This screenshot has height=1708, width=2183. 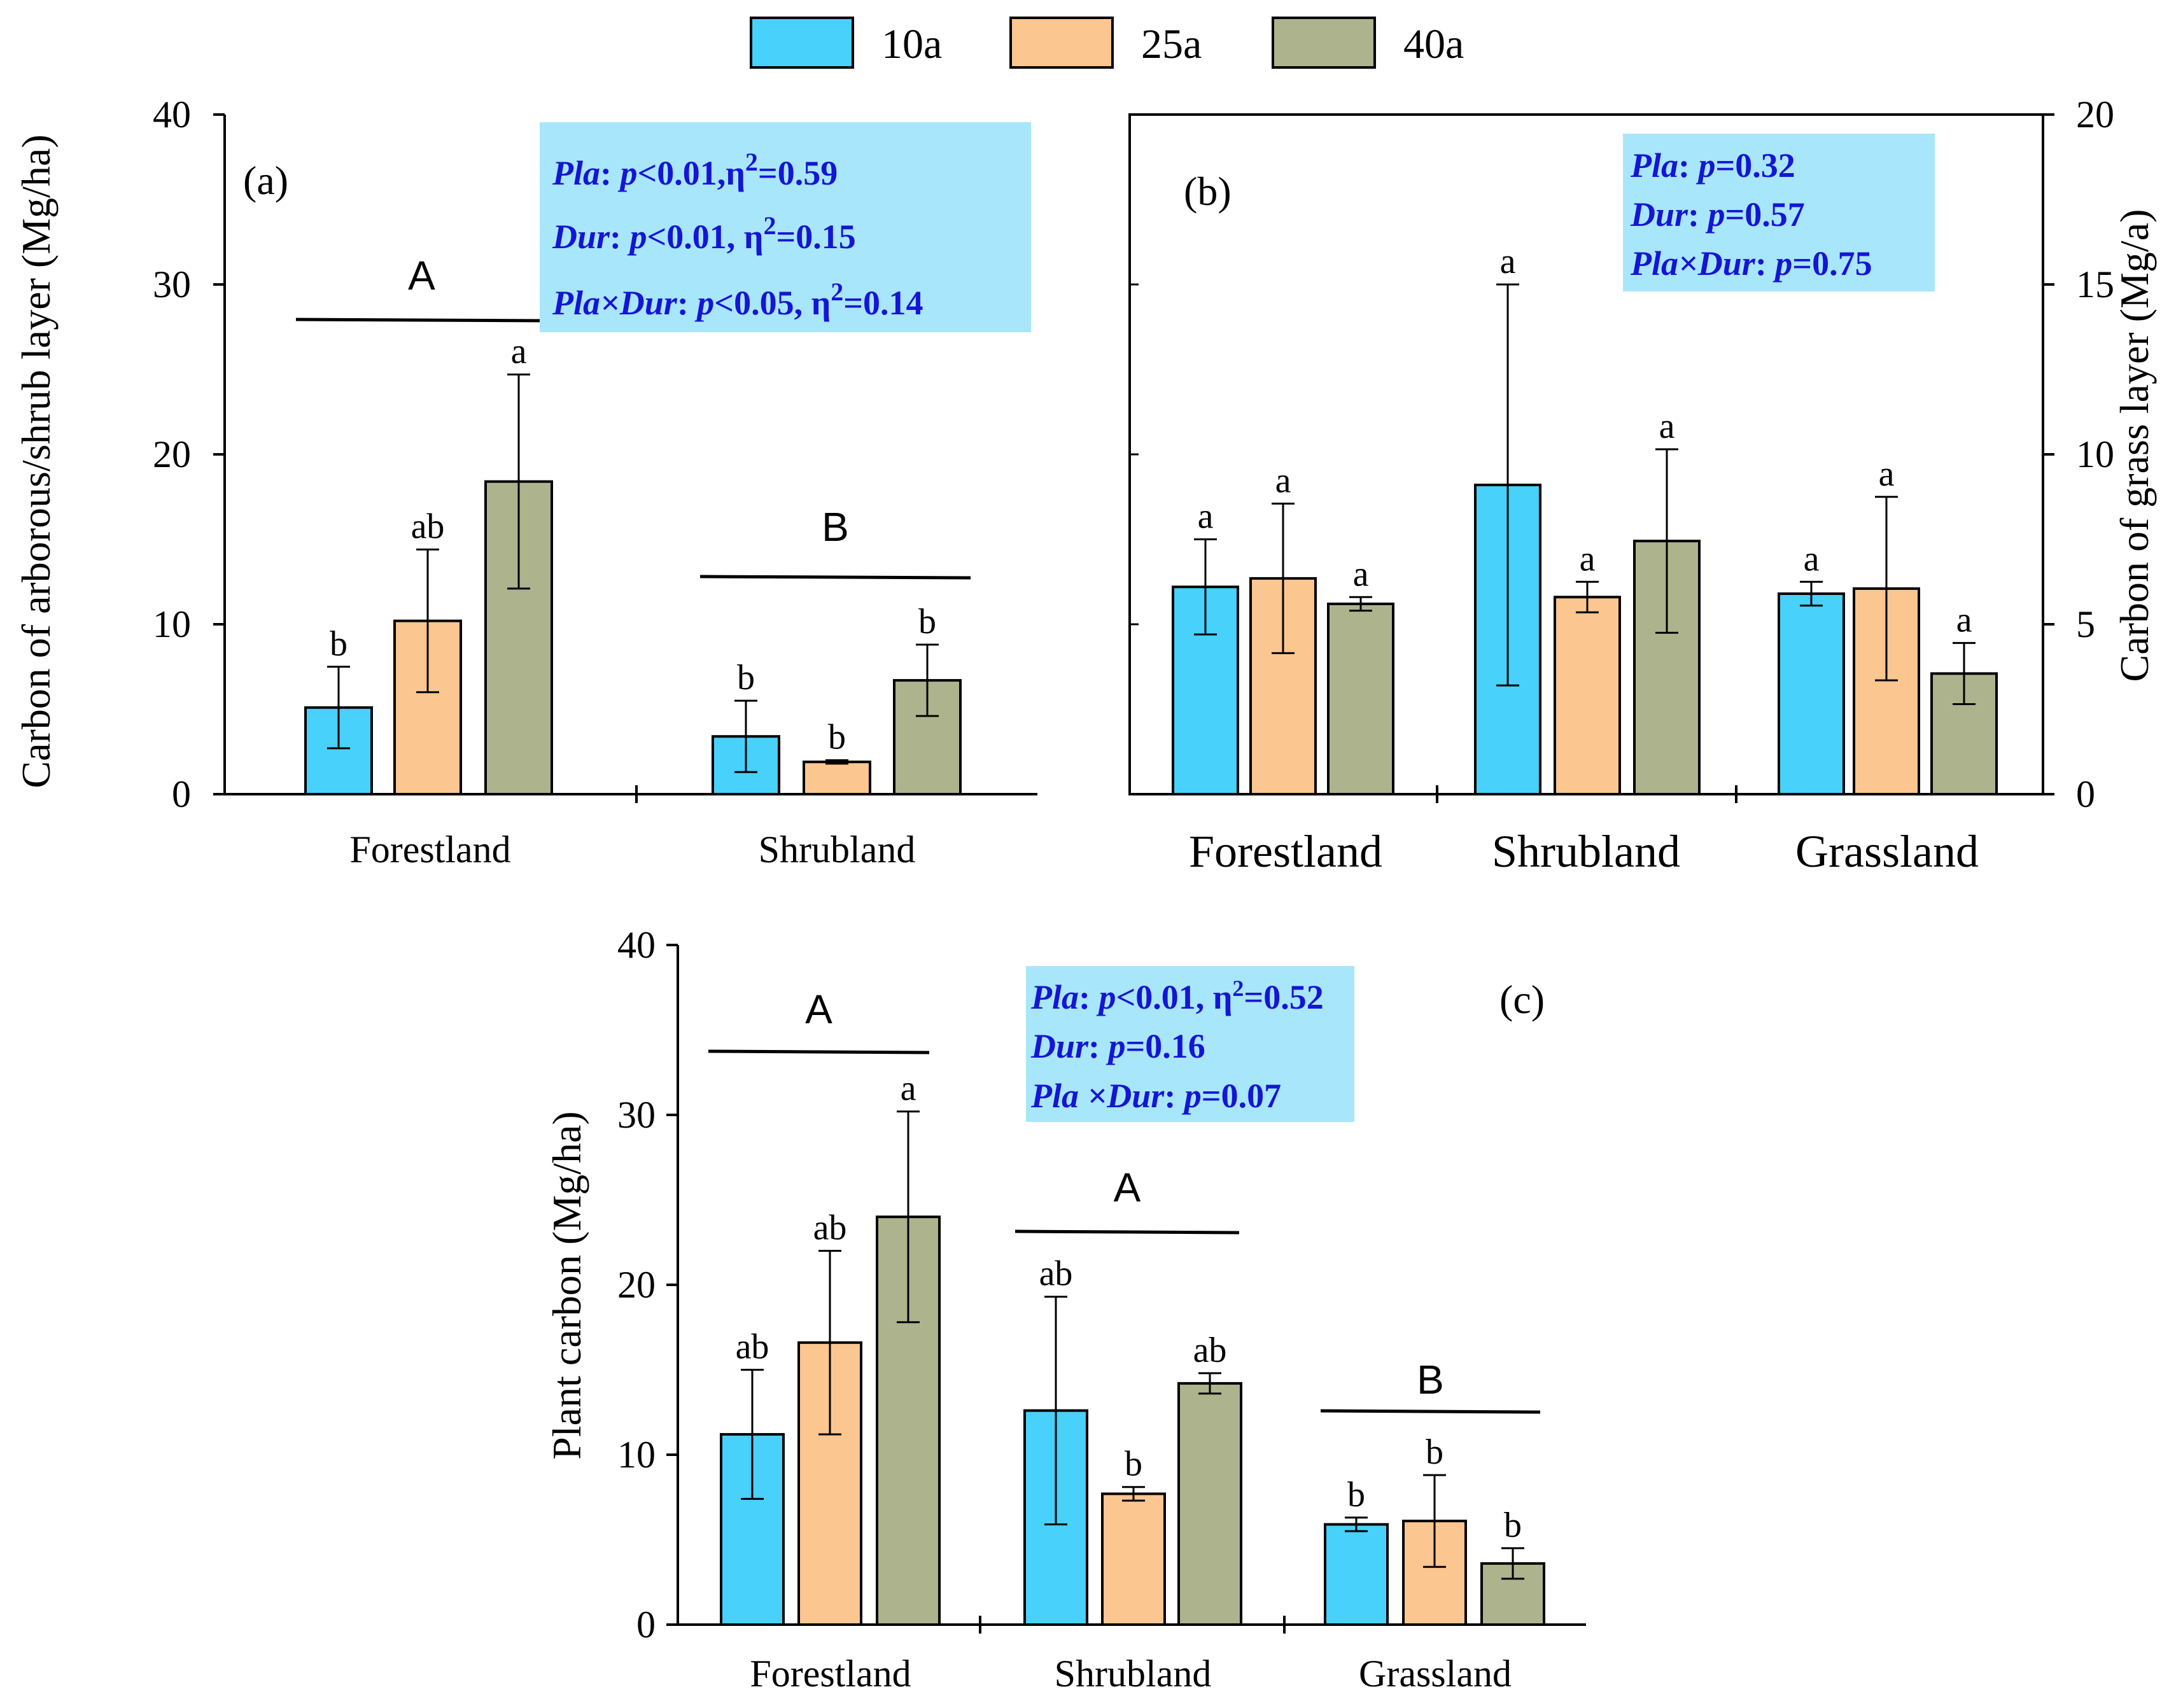 What do you see at coordinates (2095, 284) in the screenshot?
I see `panel-b-y-tick-label: 15` at bounding box center [2095, 284].